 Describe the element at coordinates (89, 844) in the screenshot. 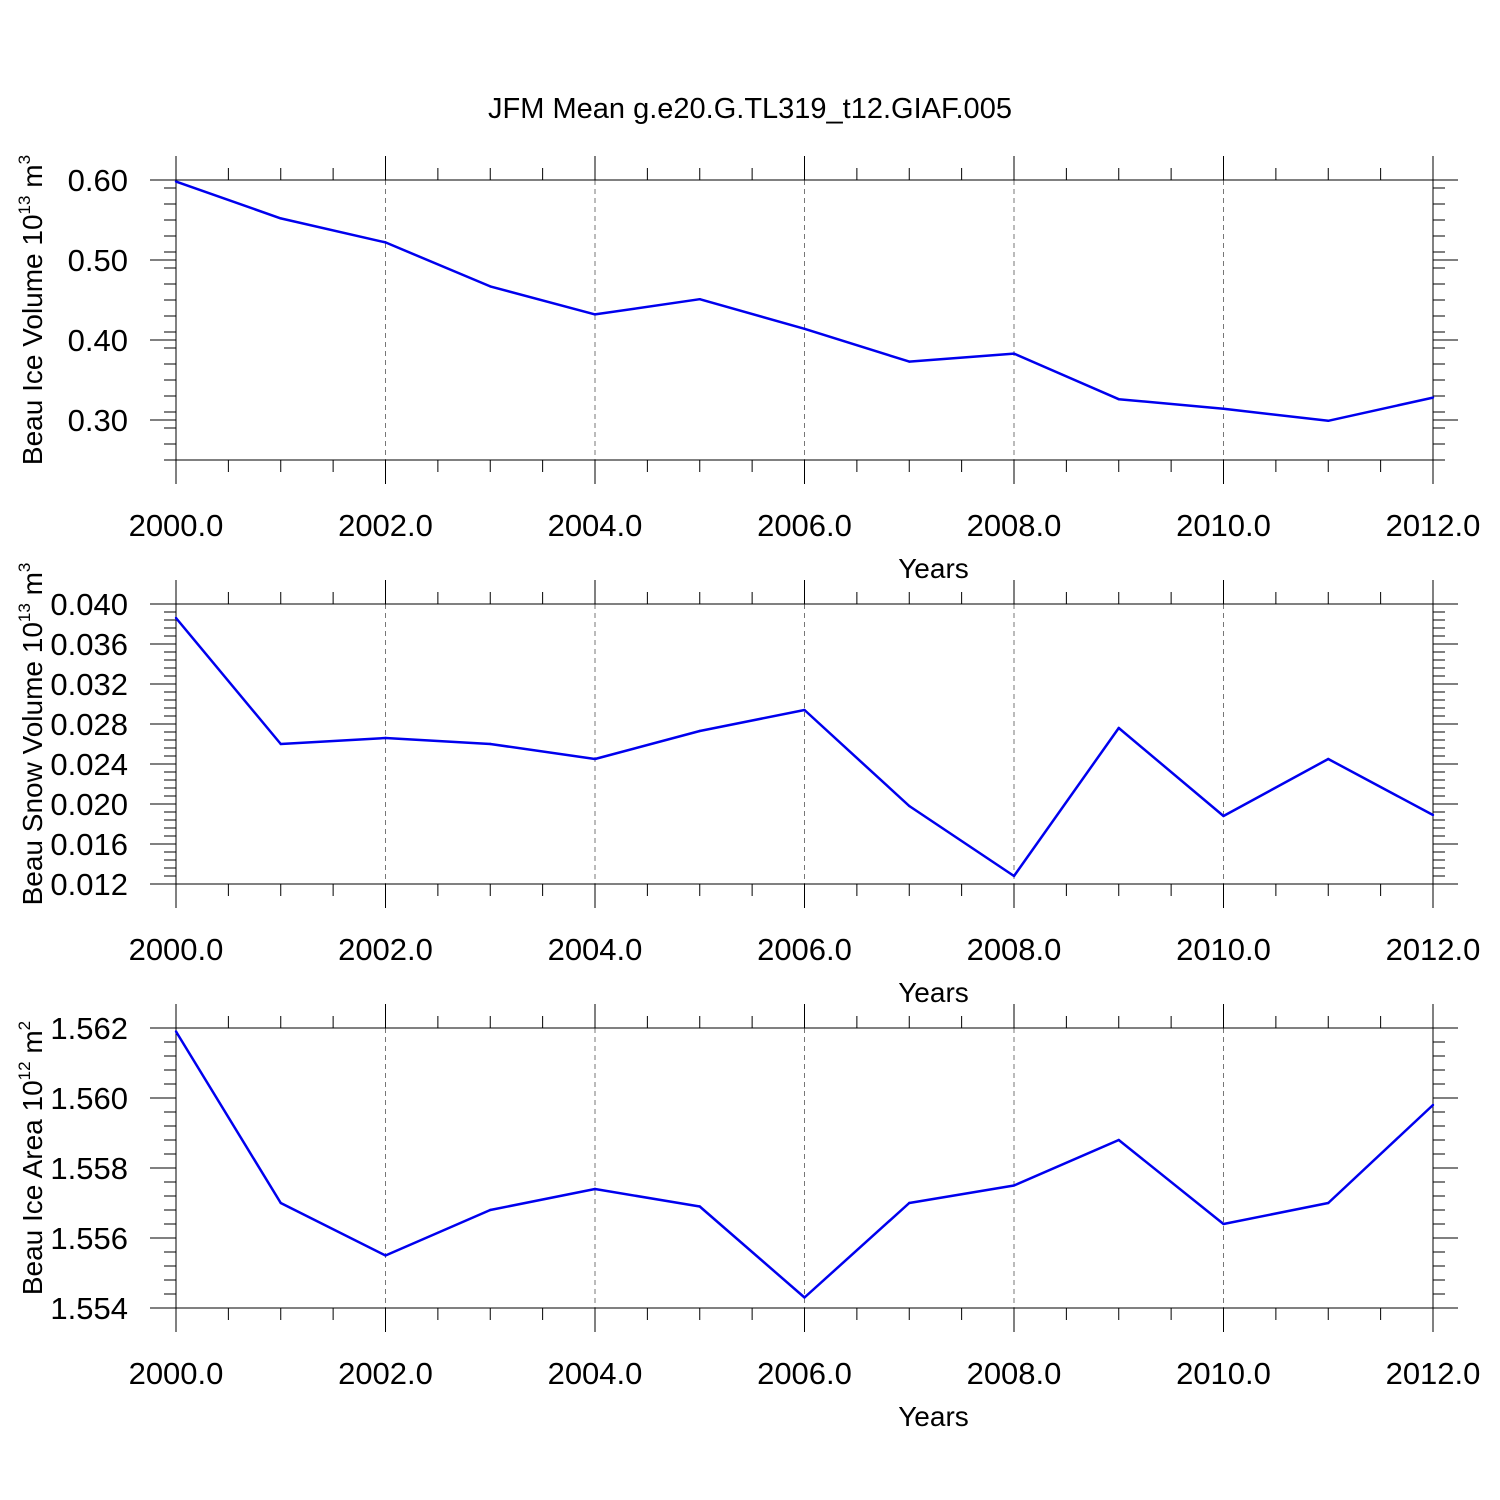

I see `y-tick-label: 0.016` at that location.